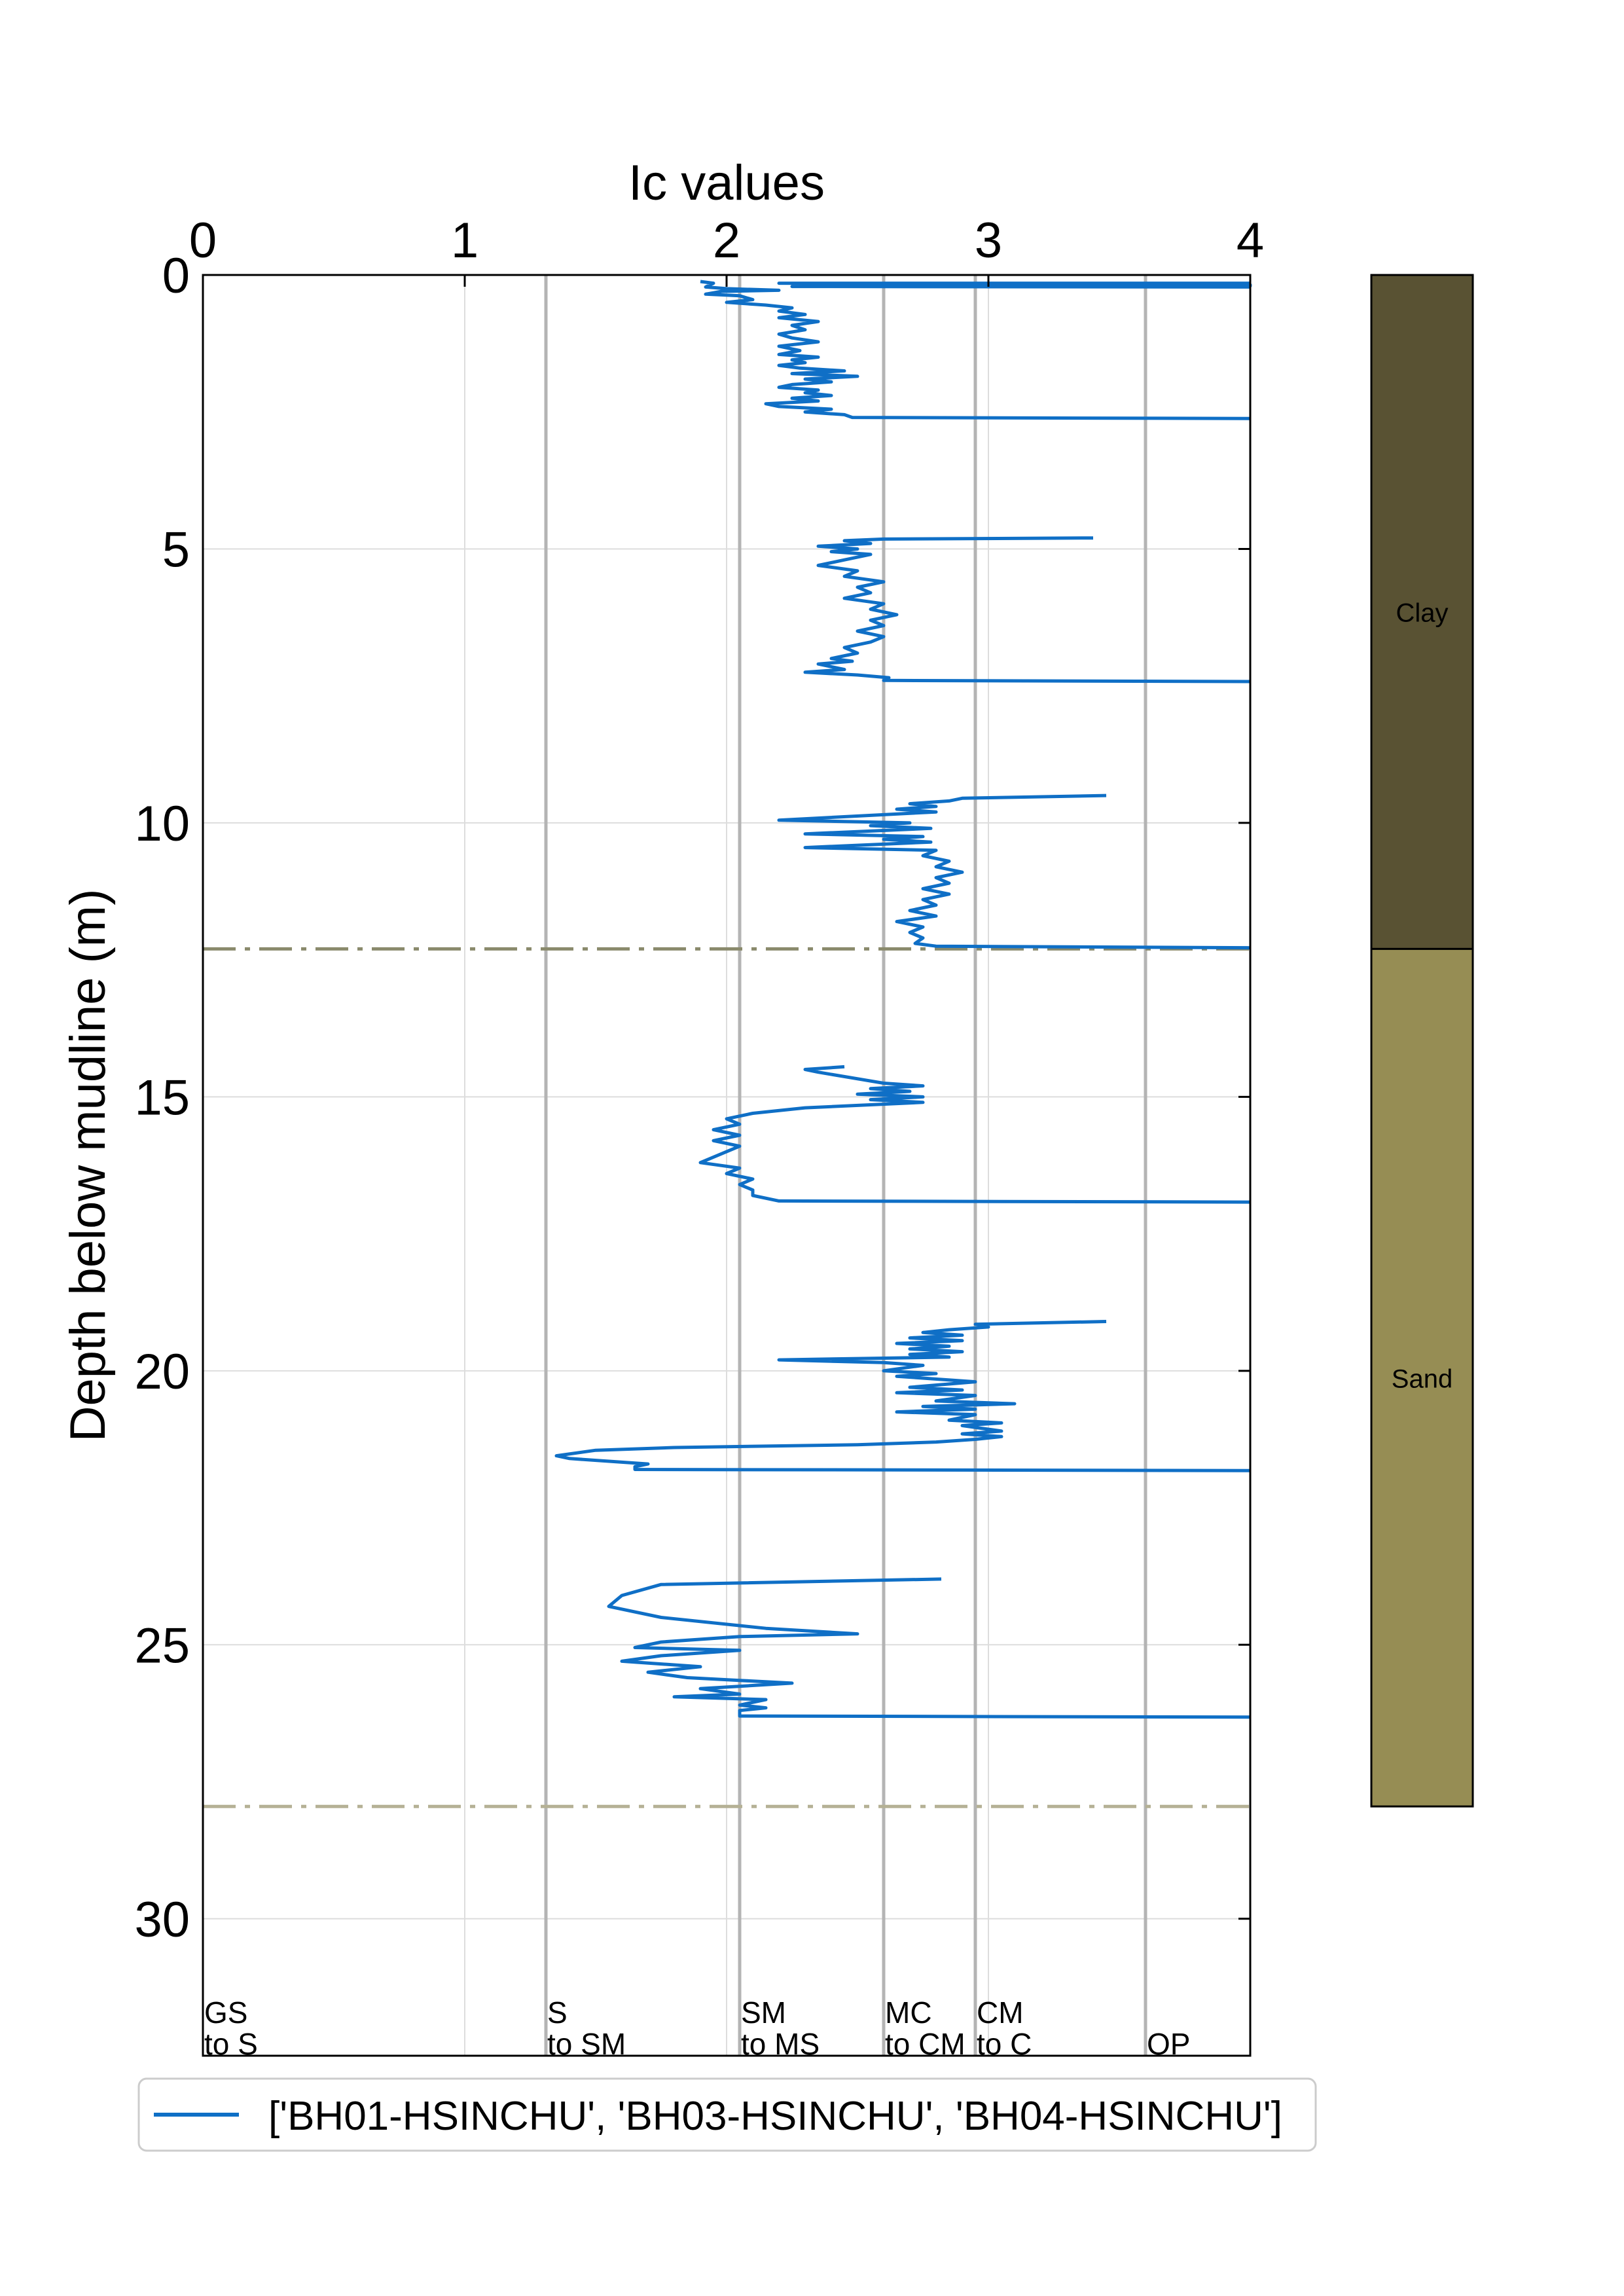 This screenshot has height=2296, width=1624. What do you see at coordinates (726, 183) in the screenshot?
I see `x-axis-title: Ic values` at bounding box center [726, 183].